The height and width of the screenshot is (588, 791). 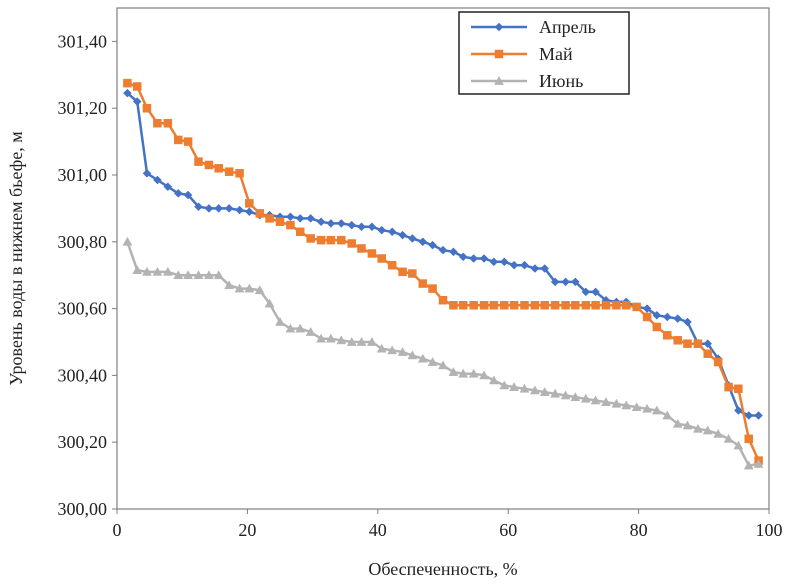 I want to click on y-tick-label: 300,00, so click(x=83, y=509).